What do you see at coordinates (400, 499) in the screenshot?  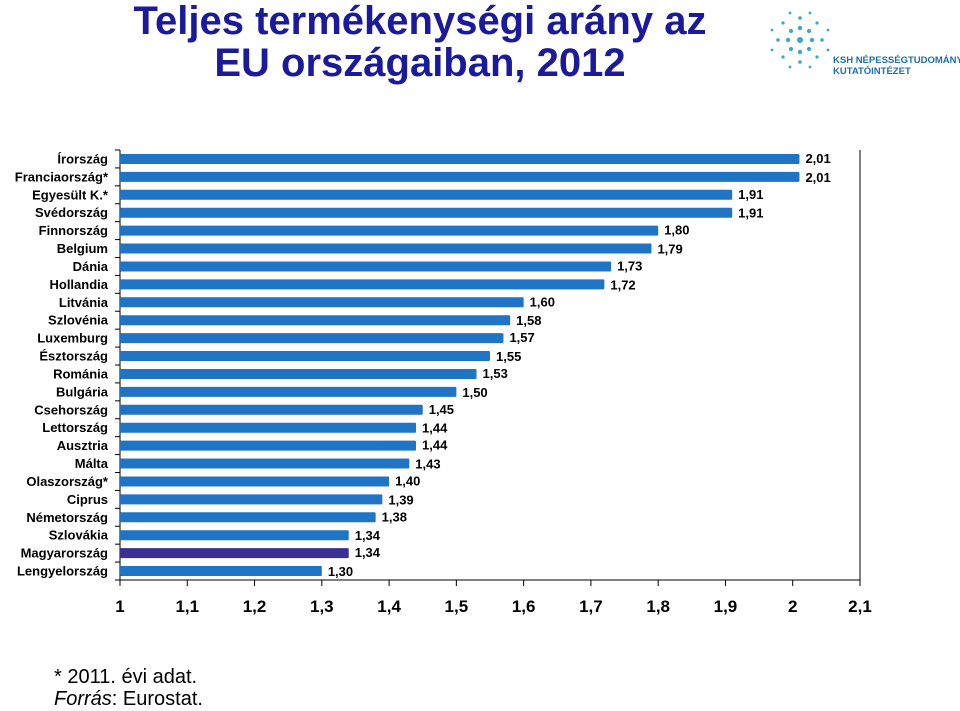 I see `value-label: 1,39` at bounding box center [400, 499].